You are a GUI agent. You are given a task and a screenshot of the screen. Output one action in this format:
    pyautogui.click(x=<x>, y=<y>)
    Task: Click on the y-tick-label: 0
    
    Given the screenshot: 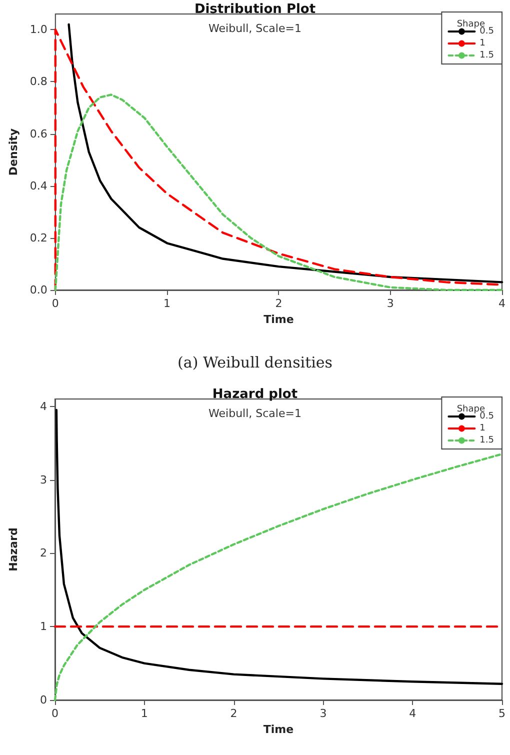 What is the action you would take?
    pyautogui.click(x=43, y=700)
    